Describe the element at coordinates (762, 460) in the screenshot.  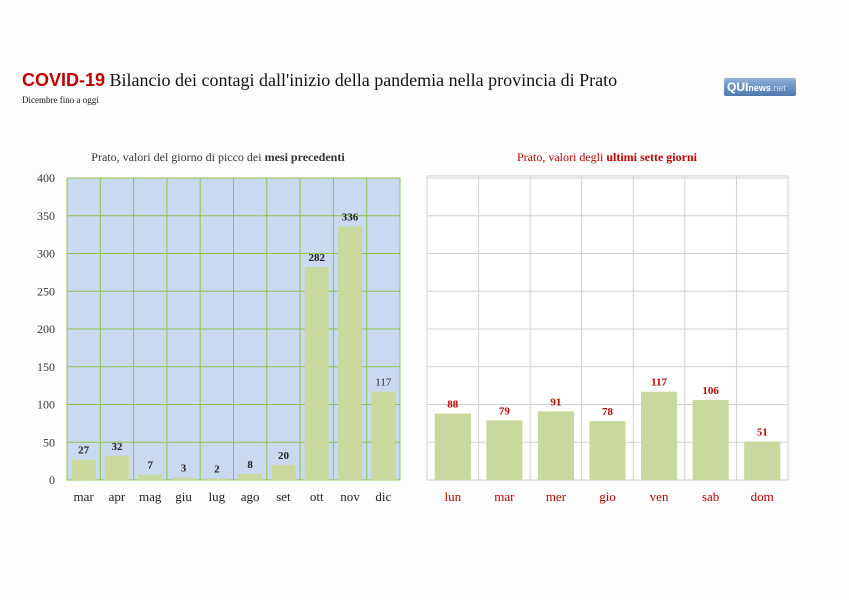
I see `bar-dom` at that location.